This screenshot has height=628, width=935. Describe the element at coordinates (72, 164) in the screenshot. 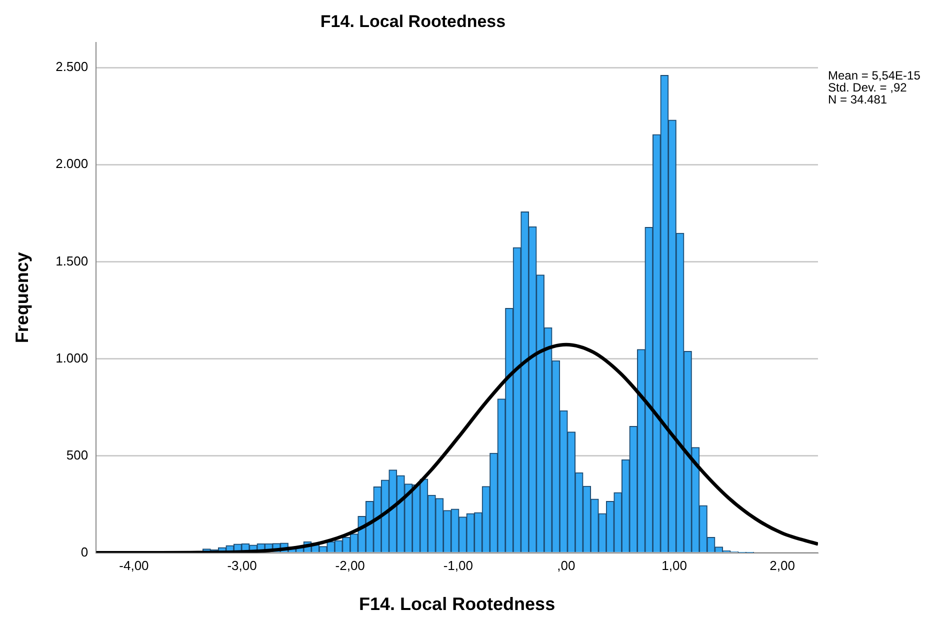

I see `y-tick-label: 2.000` at that location.